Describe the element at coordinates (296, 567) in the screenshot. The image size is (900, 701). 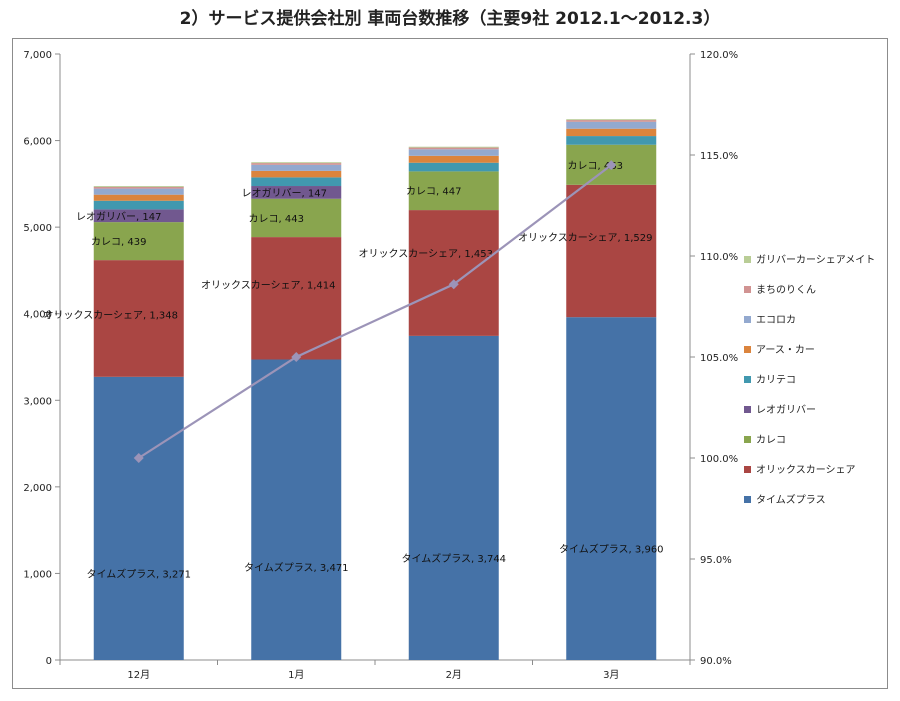
I see `data-label: タイムズプラス, 3,471` at that location.